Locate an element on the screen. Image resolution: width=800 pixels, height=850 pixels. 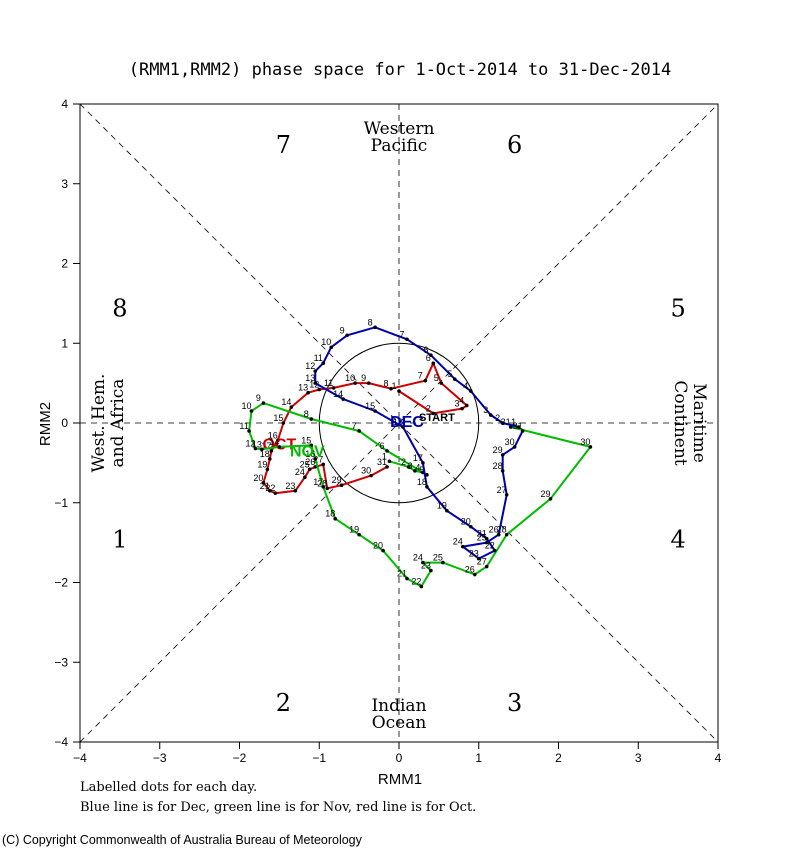
y-tick-label: 2 is located at coordinates (64, 264).